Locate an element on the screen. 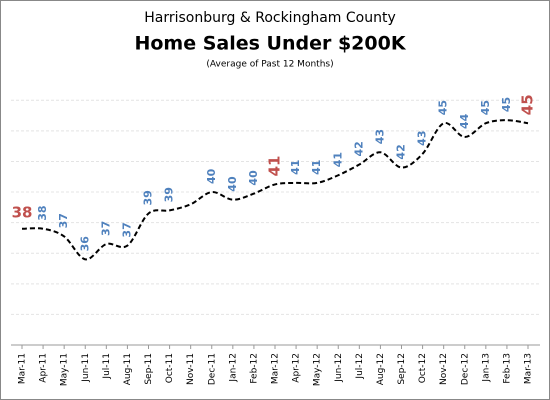 This screenshot has width=550, height=400. x-tick-label: Jan-13 is located at coordinates (486, 368).